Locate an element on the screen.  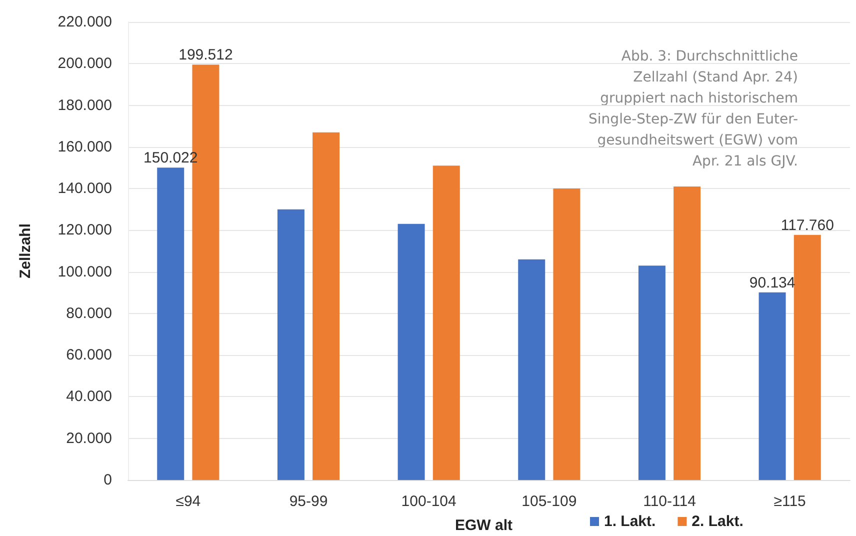
x-tick-label: 100-104 is located at coordinates (428, 501).